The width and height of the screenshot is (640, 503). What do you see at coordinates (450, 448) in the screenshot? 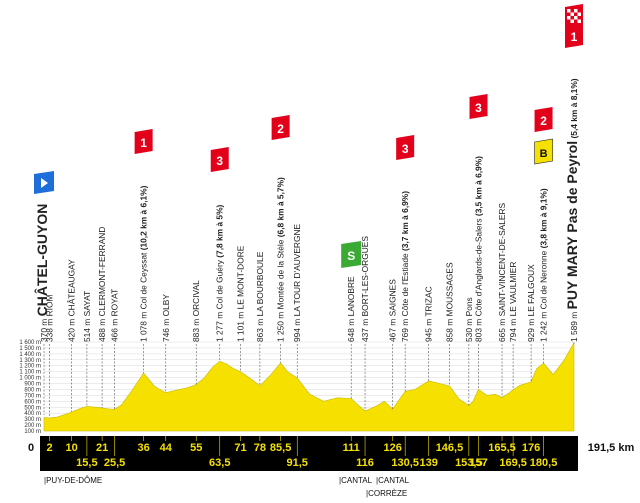
I see `km-marker: 146,5` at bounding box center [450, 448].